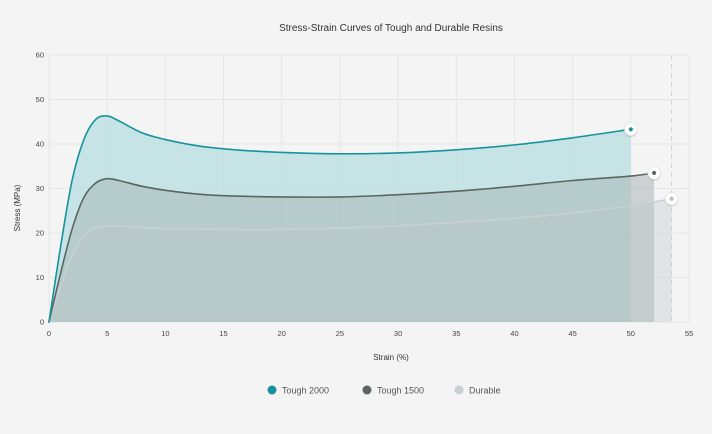  What do you see at coordinates (40, 233) in the screenshot?
I see `y-tick-label: 20` at bounding box center [40, 233].